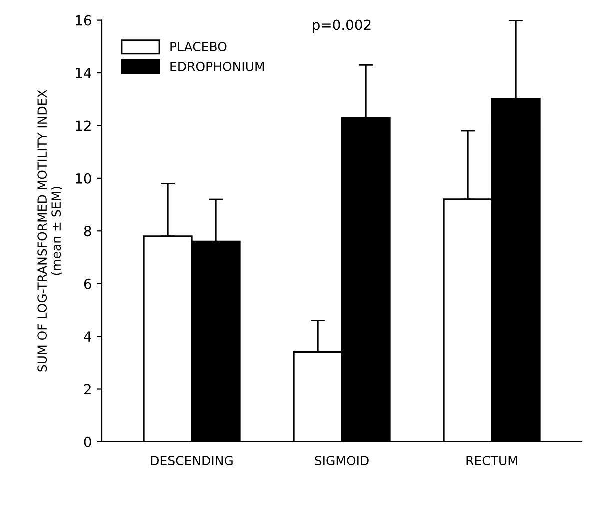 This screenshot has width=600, height=508. What do you see at coordinates (198, 47) in the screenshot?
I see `legend-label: PLACEBO` at bounding box center [198, 47].